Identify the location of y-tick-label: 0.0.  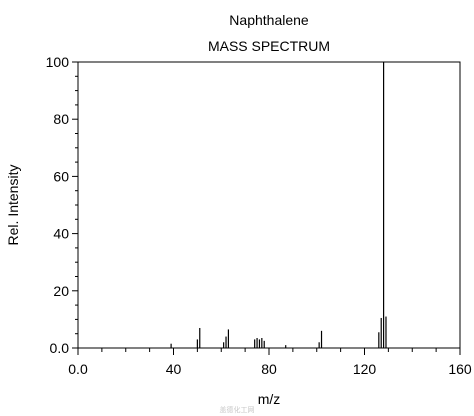
(60, 348).